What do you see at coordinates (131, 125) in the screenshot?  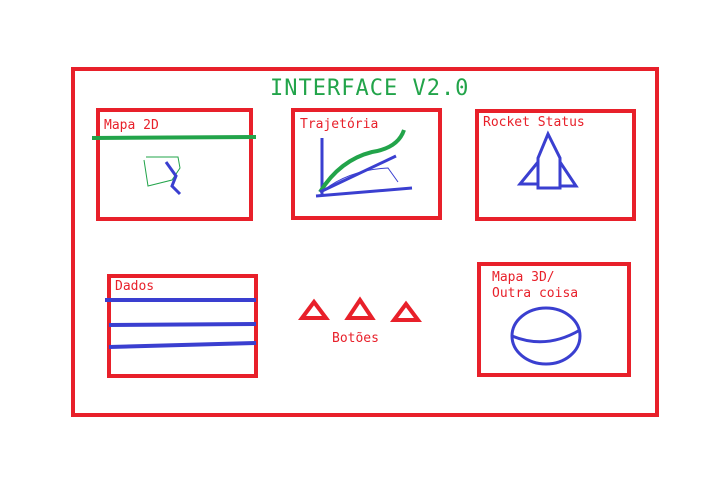 I see `panel-map-2d-label: Mapa 2D` at bounding box center [131, 125].